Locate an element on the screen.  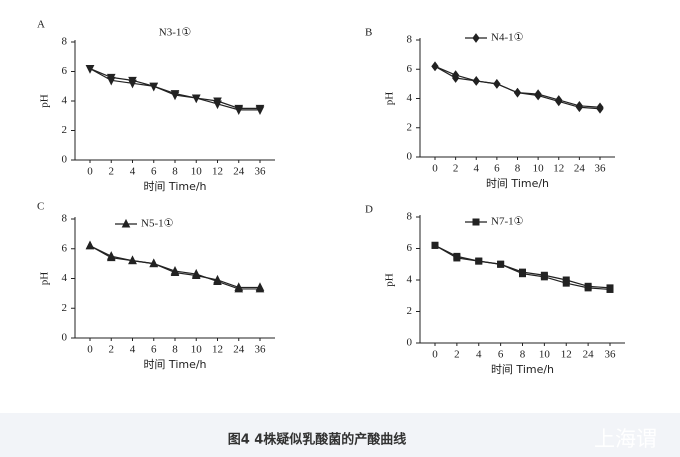
watermark: 上海谓 is located at coordinates (625, 439).